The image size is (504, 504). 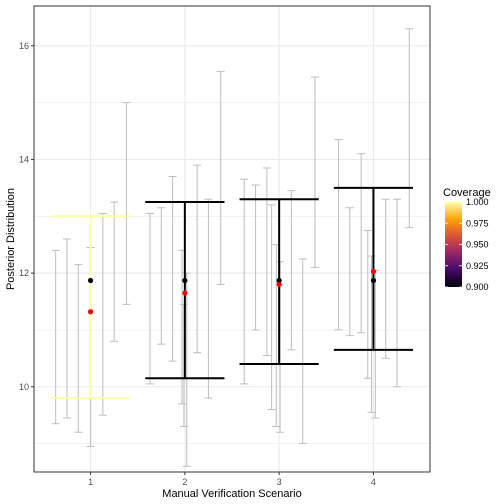 I want to click on coverage-legend: Coverage 1.000 0.975 0.950 0.925 0.900, so click(x=467, y=239).